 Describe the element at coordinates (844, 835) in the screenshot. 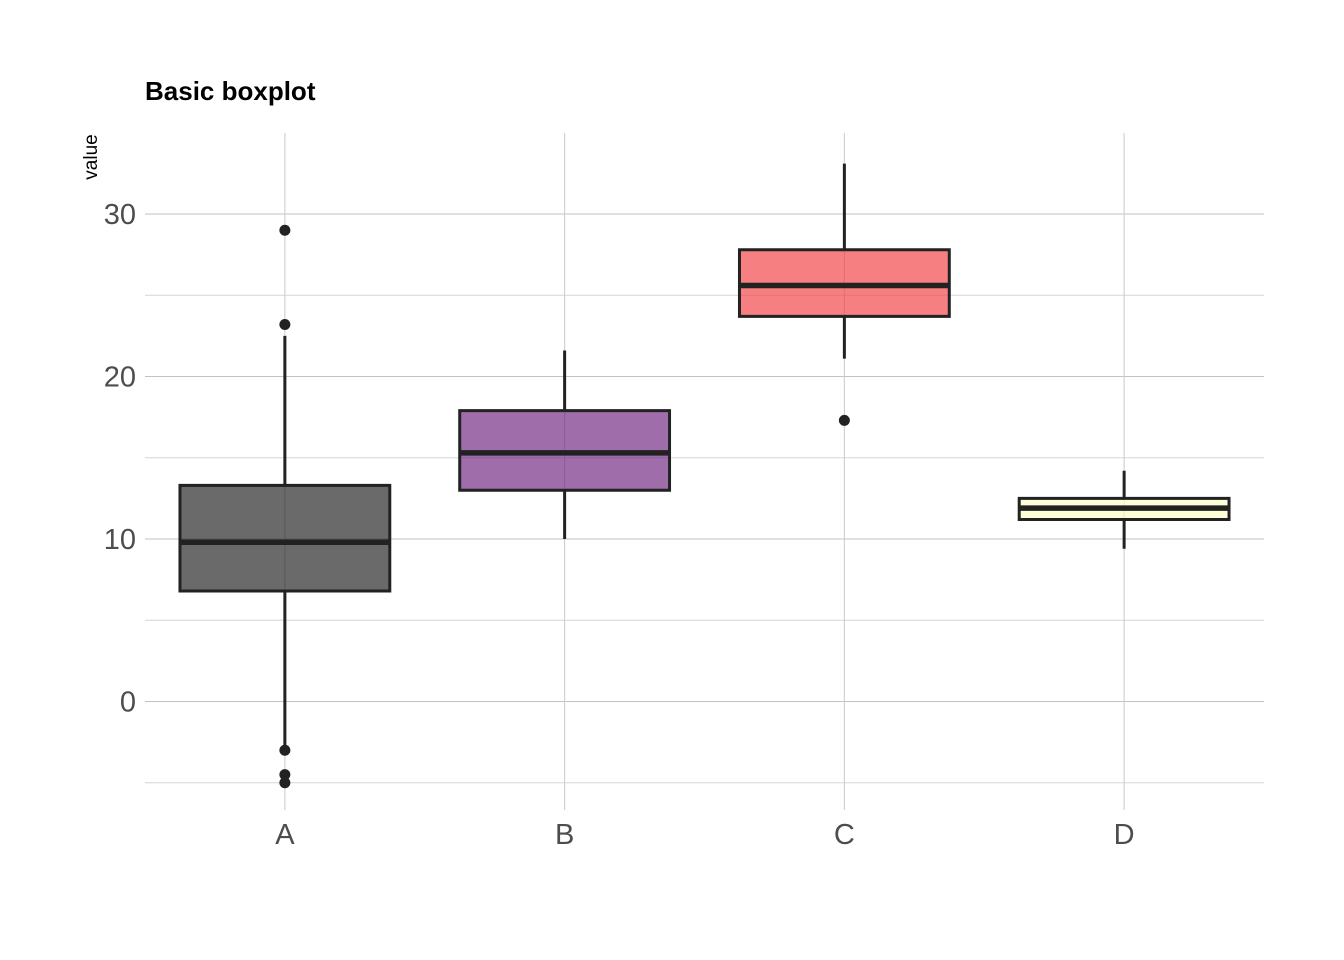

I see `x-tick-label: C` at that location.